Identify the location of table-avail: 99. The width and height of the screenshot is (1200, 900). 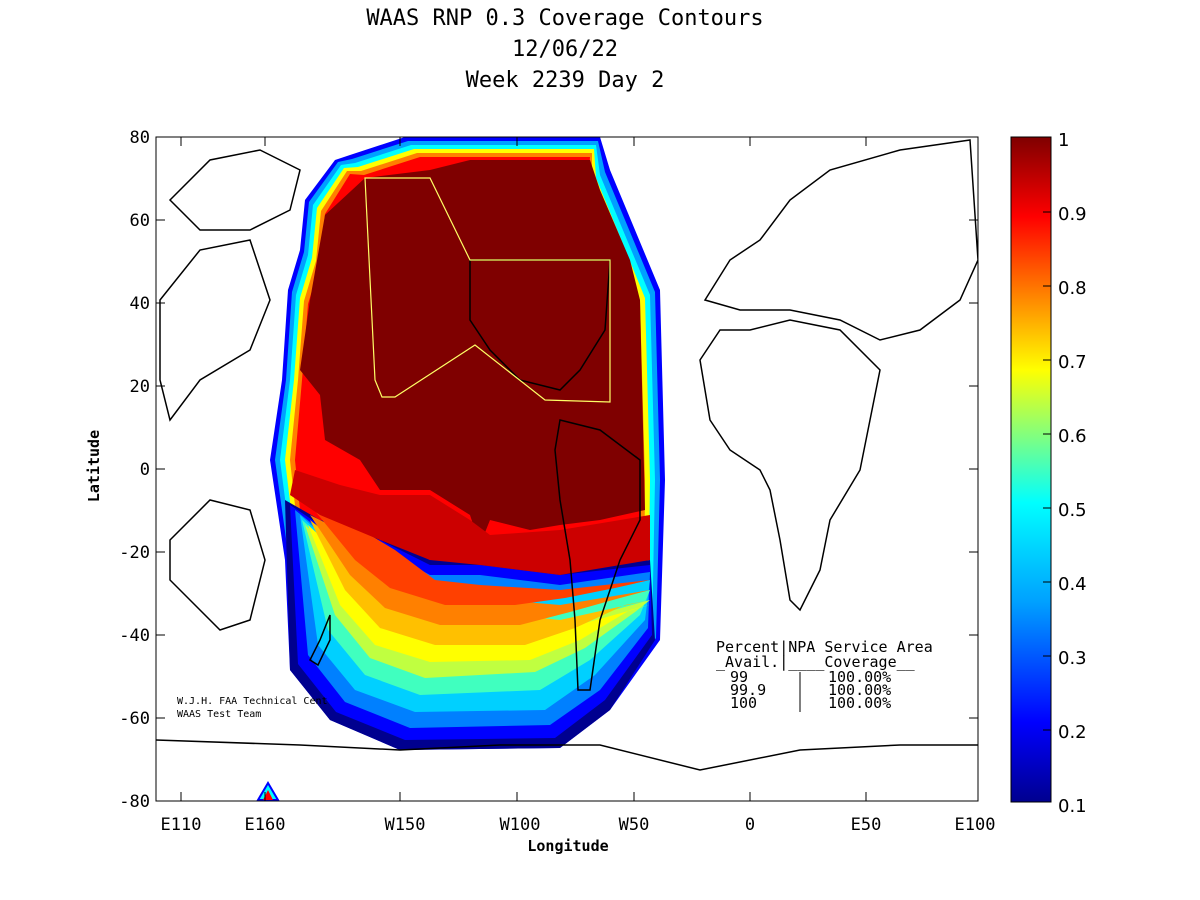
(739, 677).